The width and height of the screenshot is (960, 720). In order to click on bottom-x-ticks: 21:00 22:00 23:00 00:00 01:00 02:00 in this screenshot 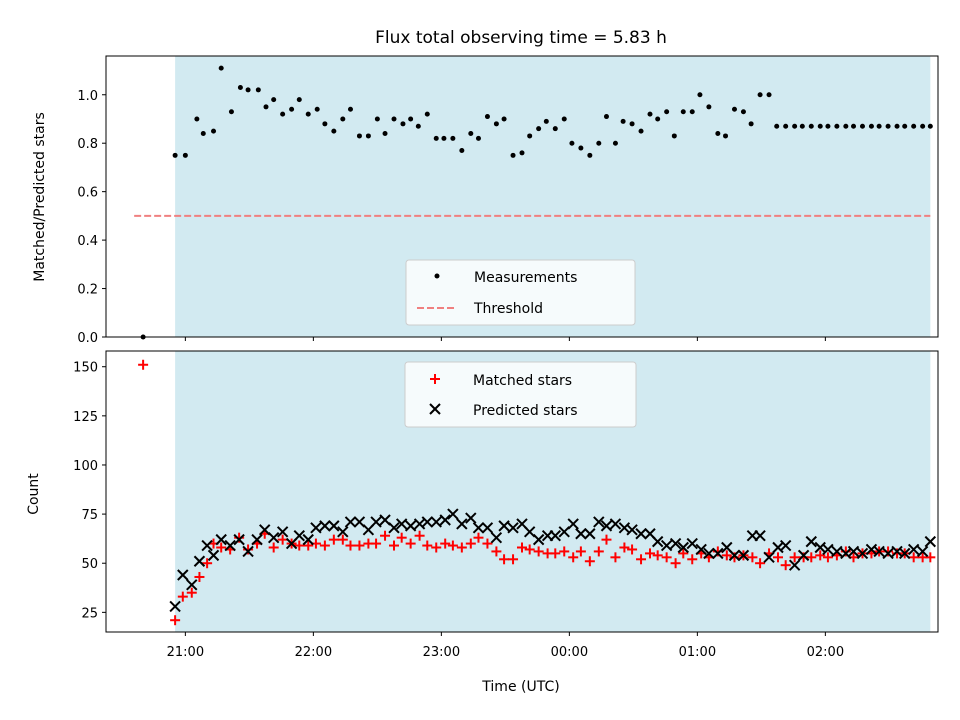, I will do `click(505, 646)`.